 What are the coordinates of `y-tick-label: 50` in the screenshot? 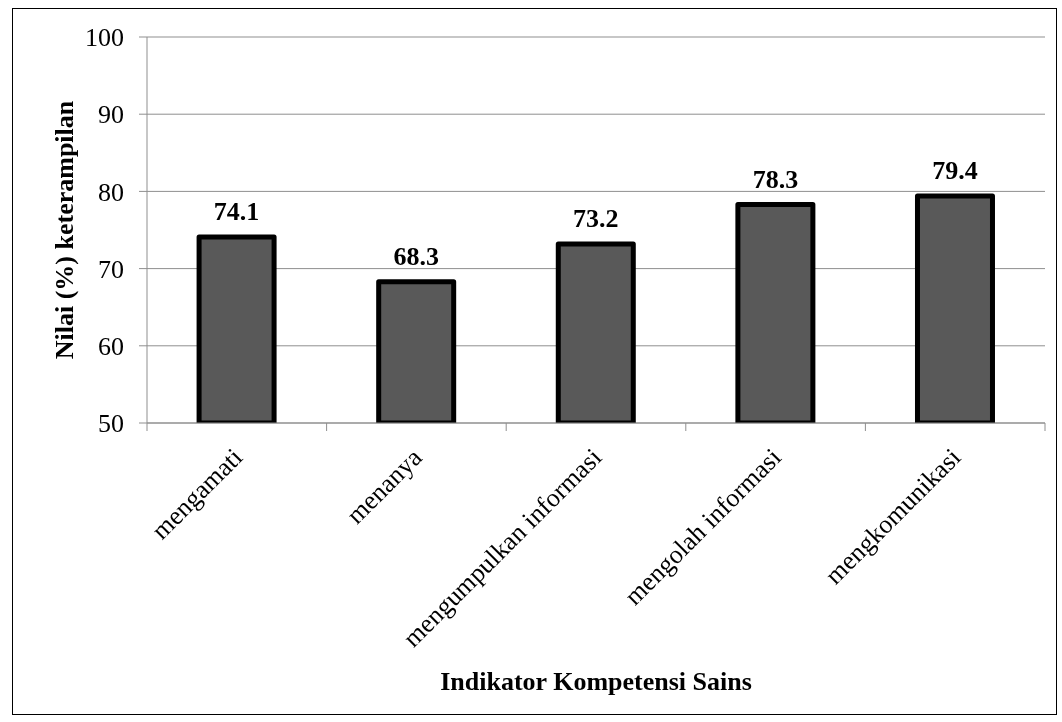 It's located at (111, 424).